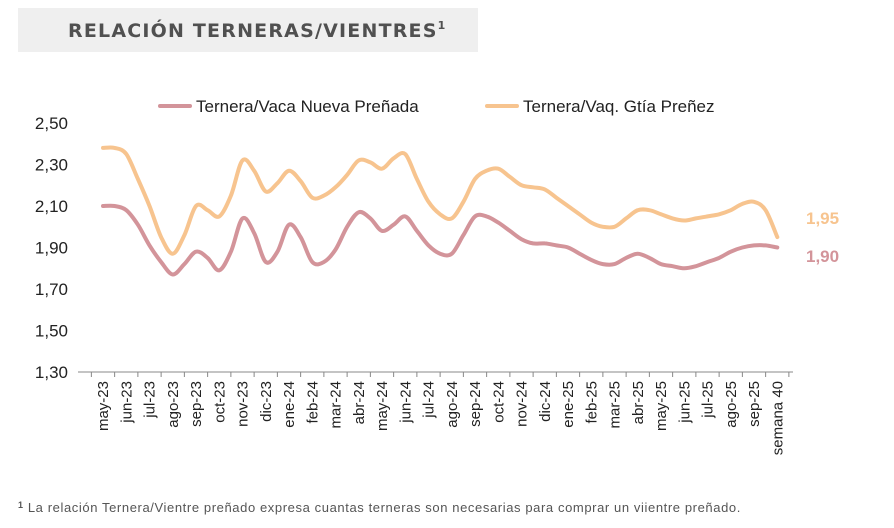 Image resolution: width=894 pixels, height=528 pixels. What do you see at coordinates (777, 418) in the screenshot?
I see `x-tick-label: semana 40` at bounding box center [777, 418].